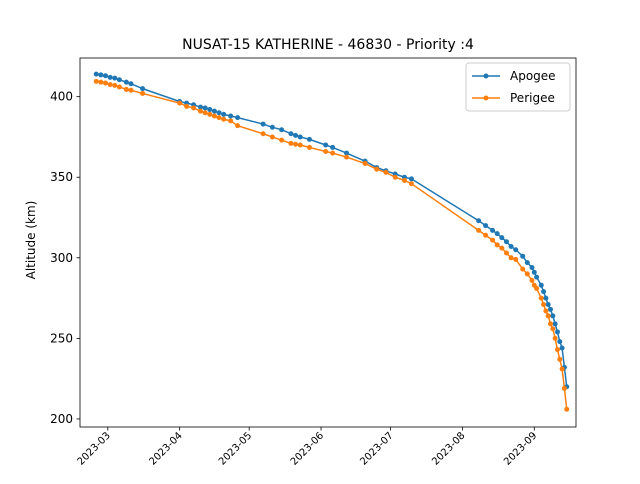 Image resolution: width=640 pixels, height=484 pixels. I want to click on legend-perigee-marker, so click(486, 98).